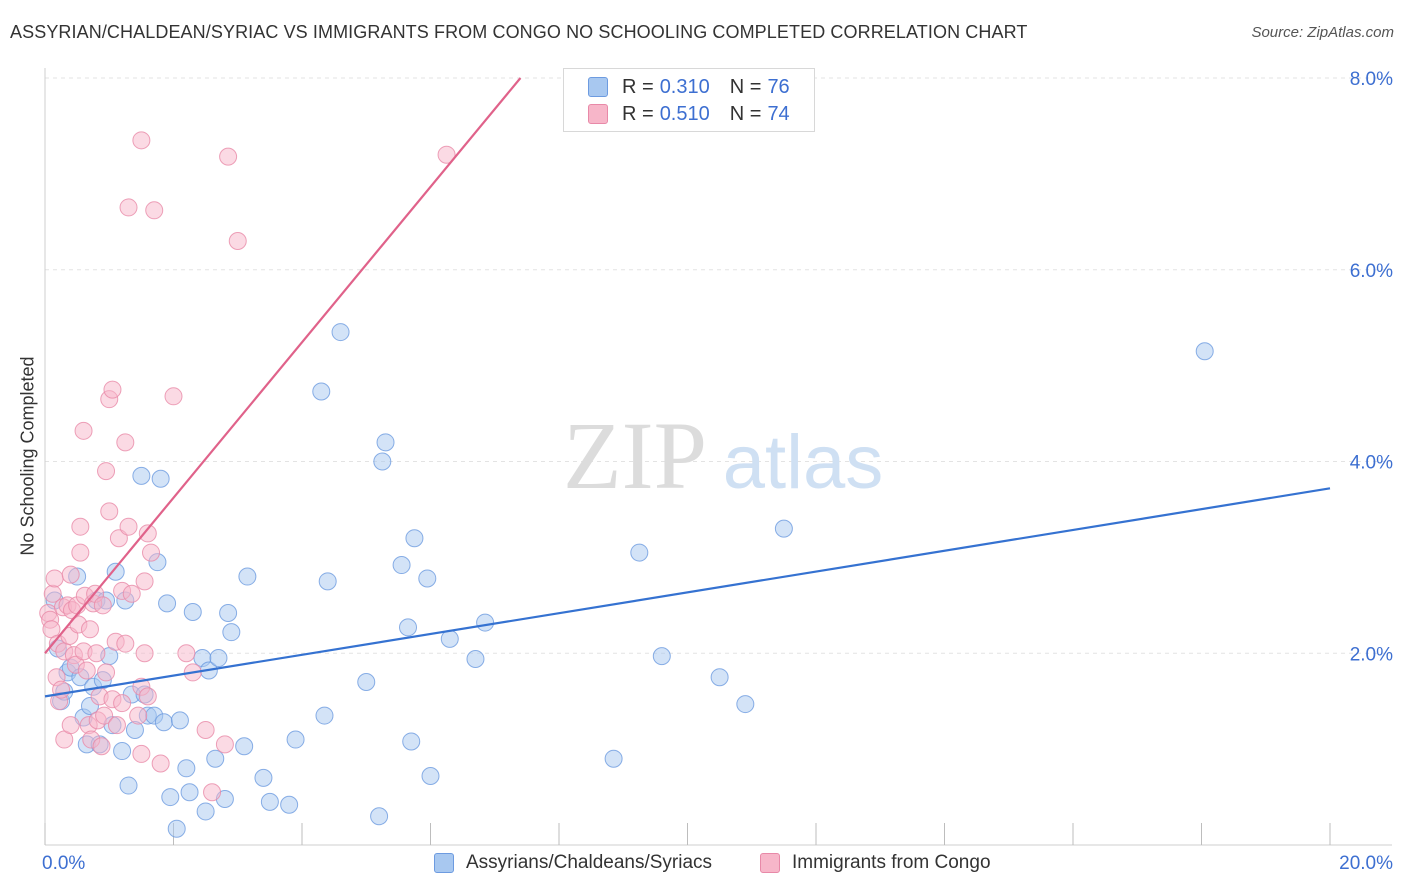 The image size is (1406, 892). I want to click on correlation-legend: R = 0.310 N = 76 R = 0.510 N = 74, so click(689, 100).